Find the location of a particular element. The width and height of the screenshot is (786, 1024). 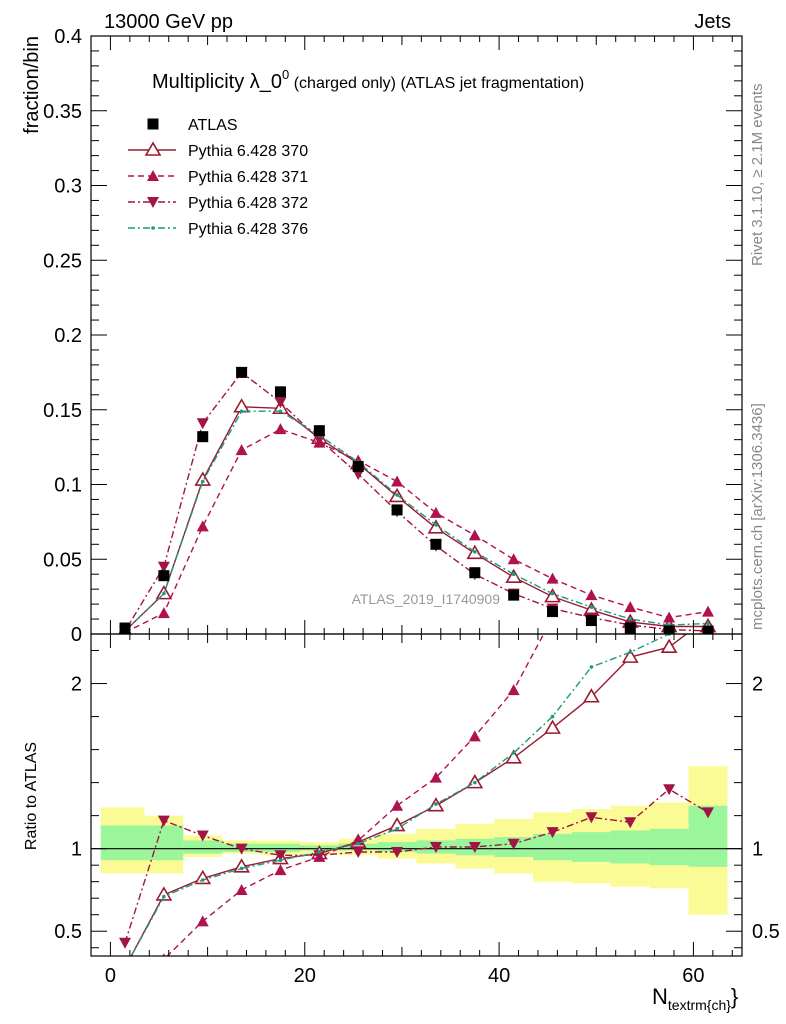

analysis-watermark: ATLAS_2019_I1740909 is located at coordinates (426, 599).